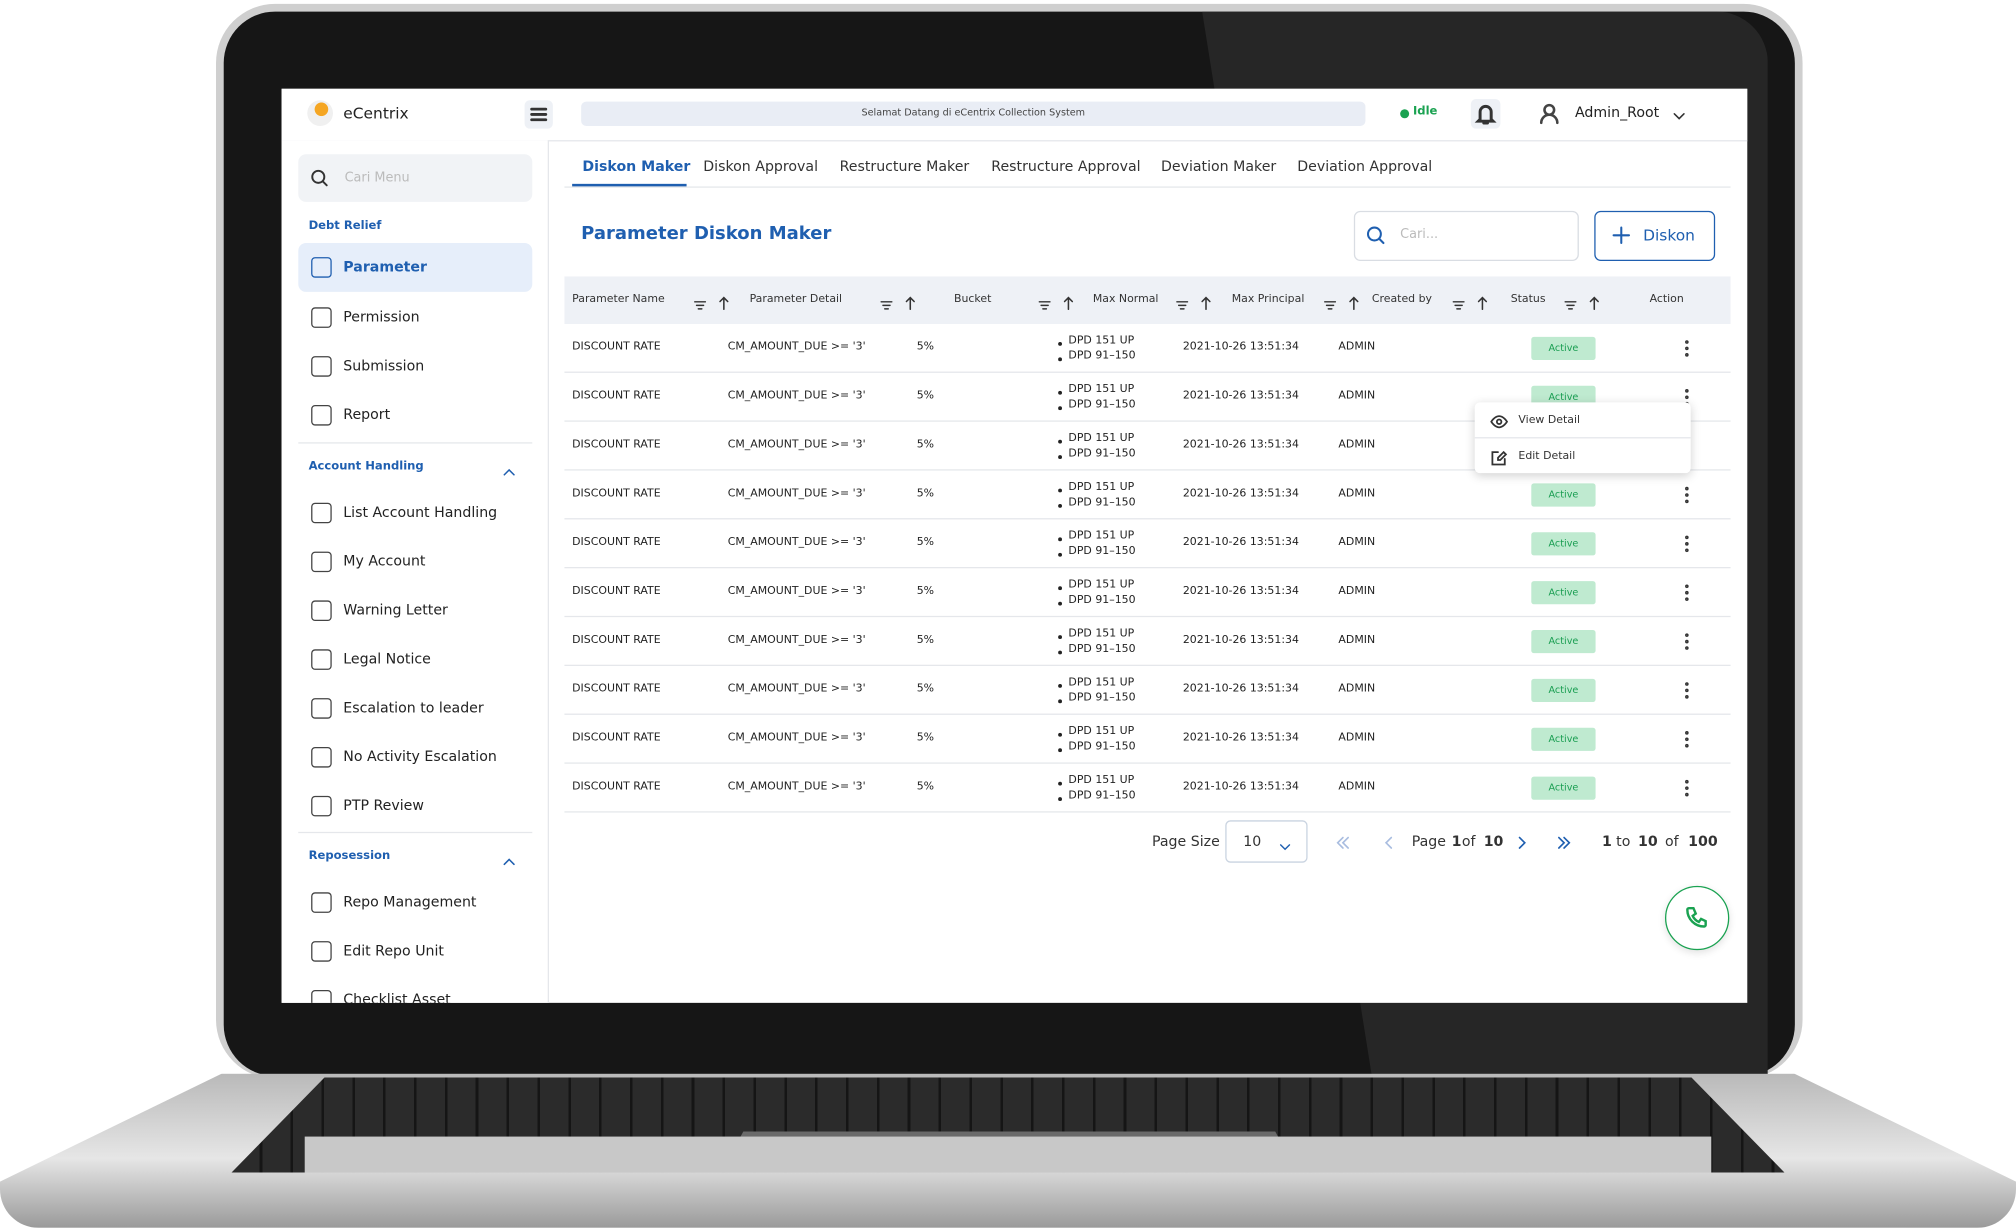 This screenshot has height=1232, width=2016. Describe the element at coordinates (420, 512) in the screenshot. I see `menu-item: List Account Handling` at that location.